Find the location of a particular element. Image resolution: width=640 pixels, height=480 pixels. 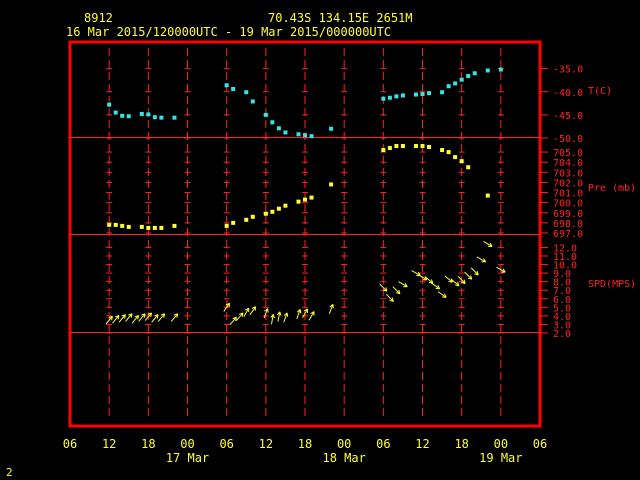

y-tick-label: 8.0 is located at coordinates (562, 283).